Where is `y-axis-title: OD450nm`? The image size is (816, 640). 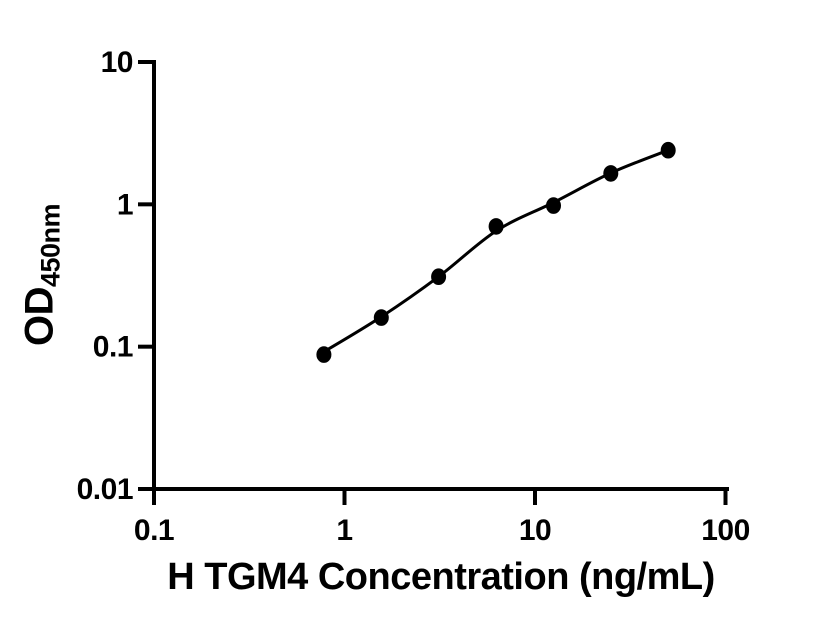
y-axis-title: OD450nm is located at coordinates (41, 275).